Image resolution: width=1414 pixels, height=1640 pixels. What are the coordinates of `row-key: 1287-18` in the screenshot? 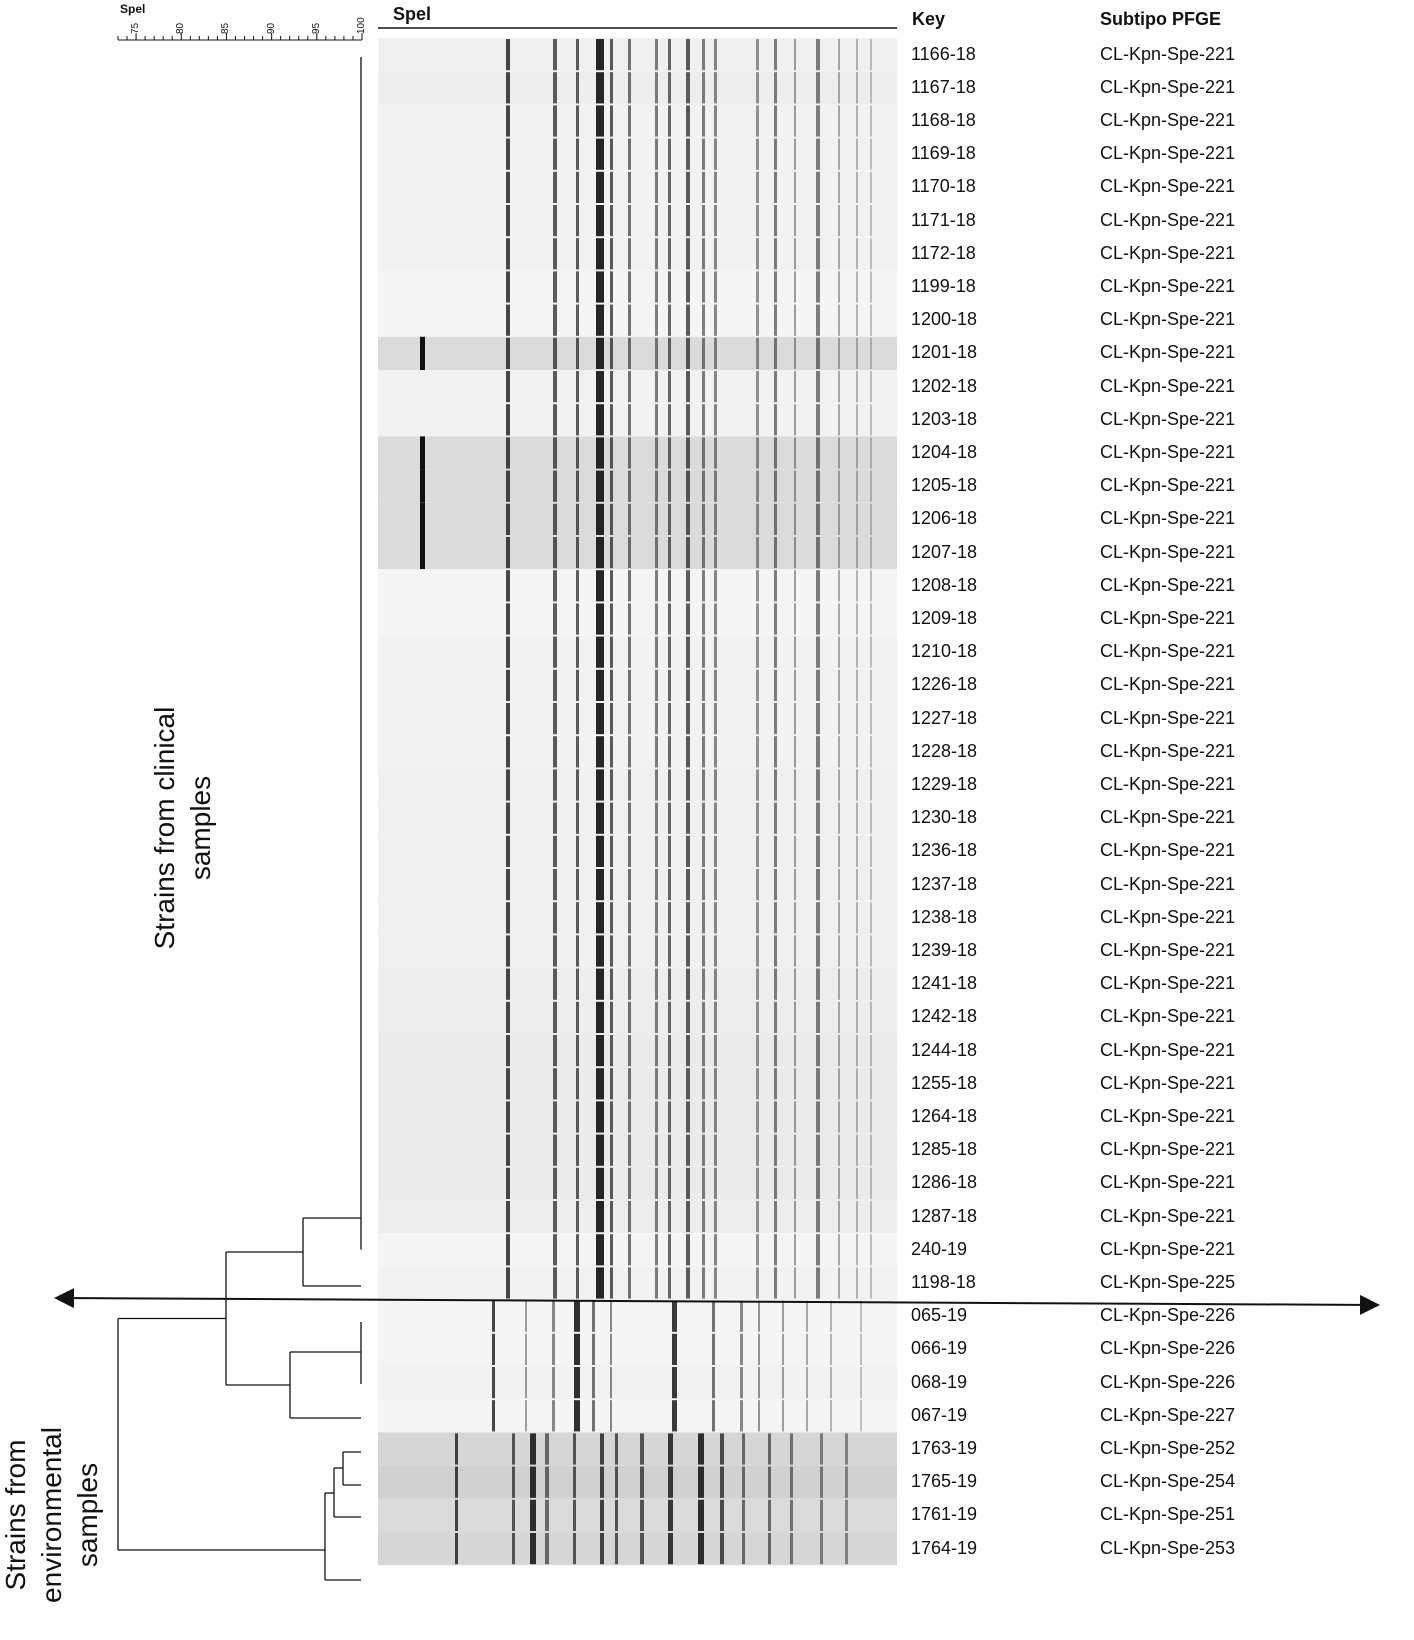 It's located at (944, 1215).